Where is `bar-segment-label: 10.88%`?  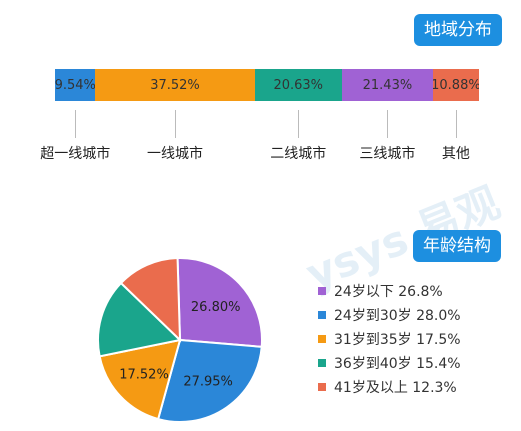 bar-segment-label: 10.88% is located at coordinates (455, 85).